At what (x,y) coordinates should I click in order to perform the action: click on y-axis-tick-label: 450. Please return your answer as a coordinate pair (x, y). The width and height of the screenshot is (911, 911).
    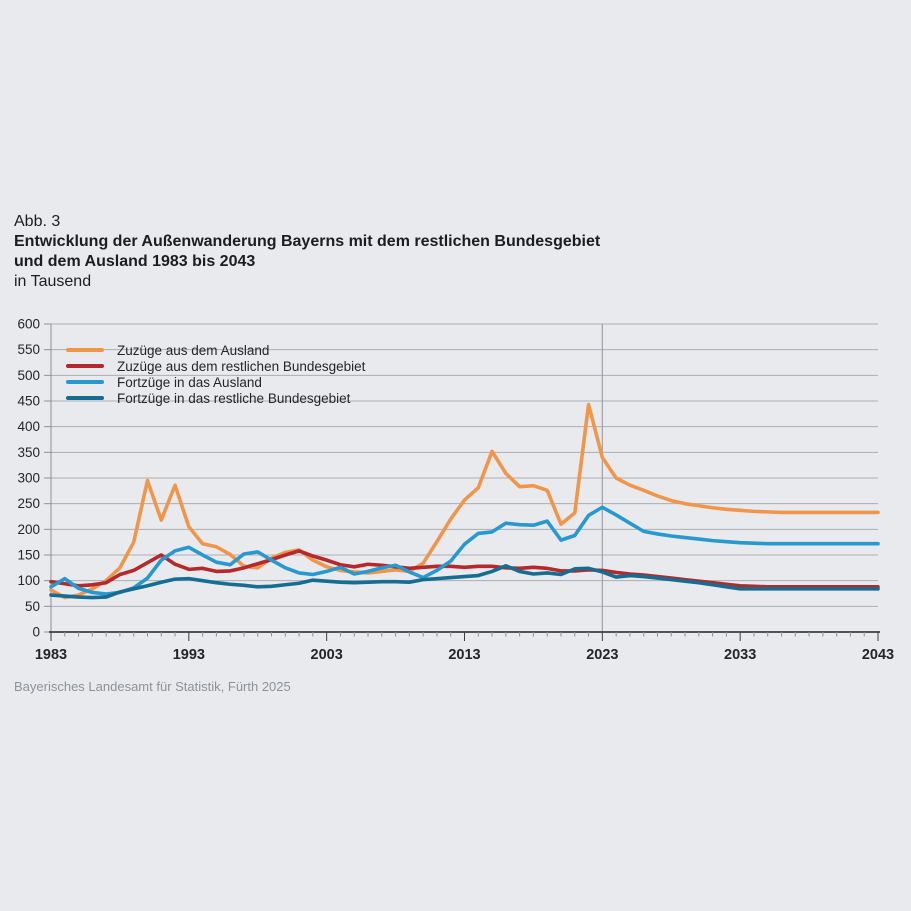
    Looking at the image, I should click on (28, 401).